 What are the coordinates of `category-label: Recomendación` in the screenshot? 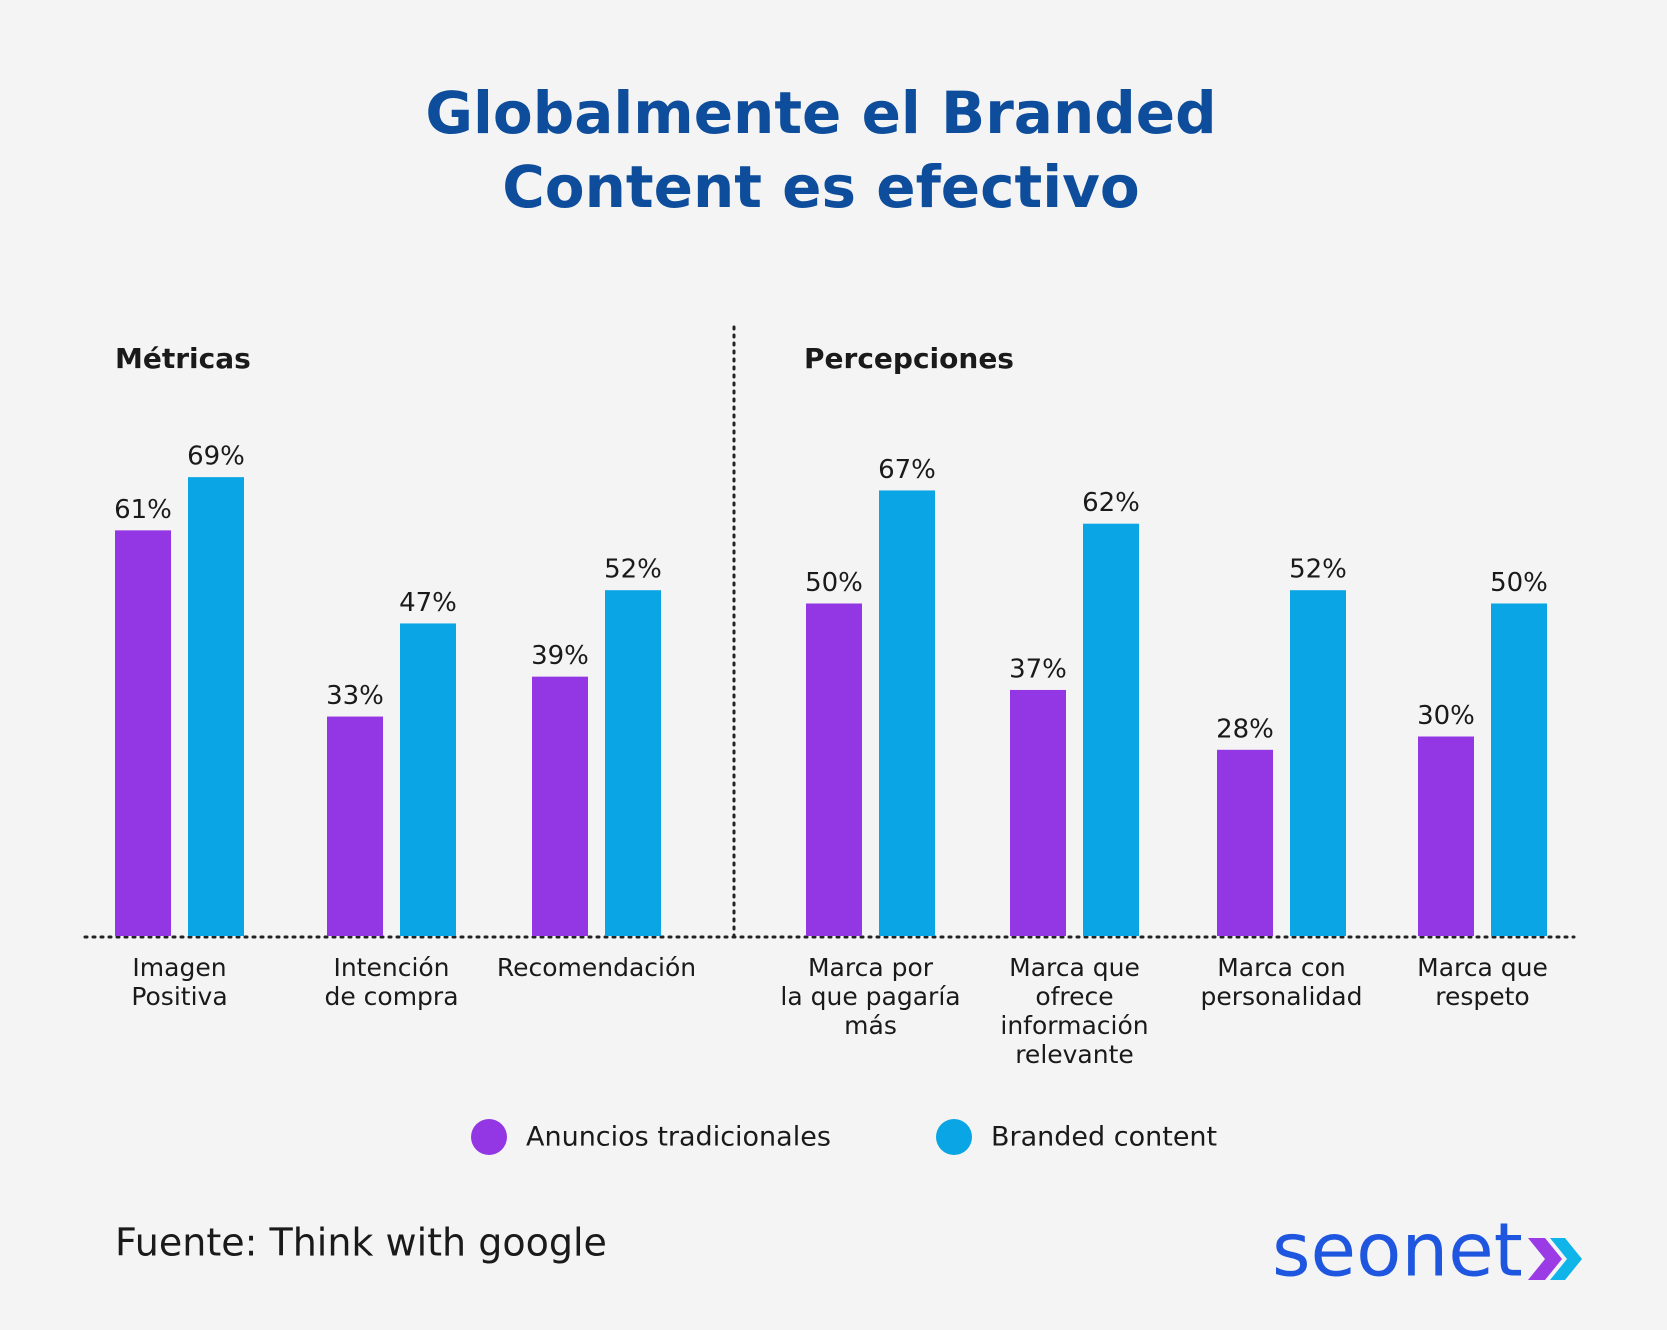 It's located at (596, 967).